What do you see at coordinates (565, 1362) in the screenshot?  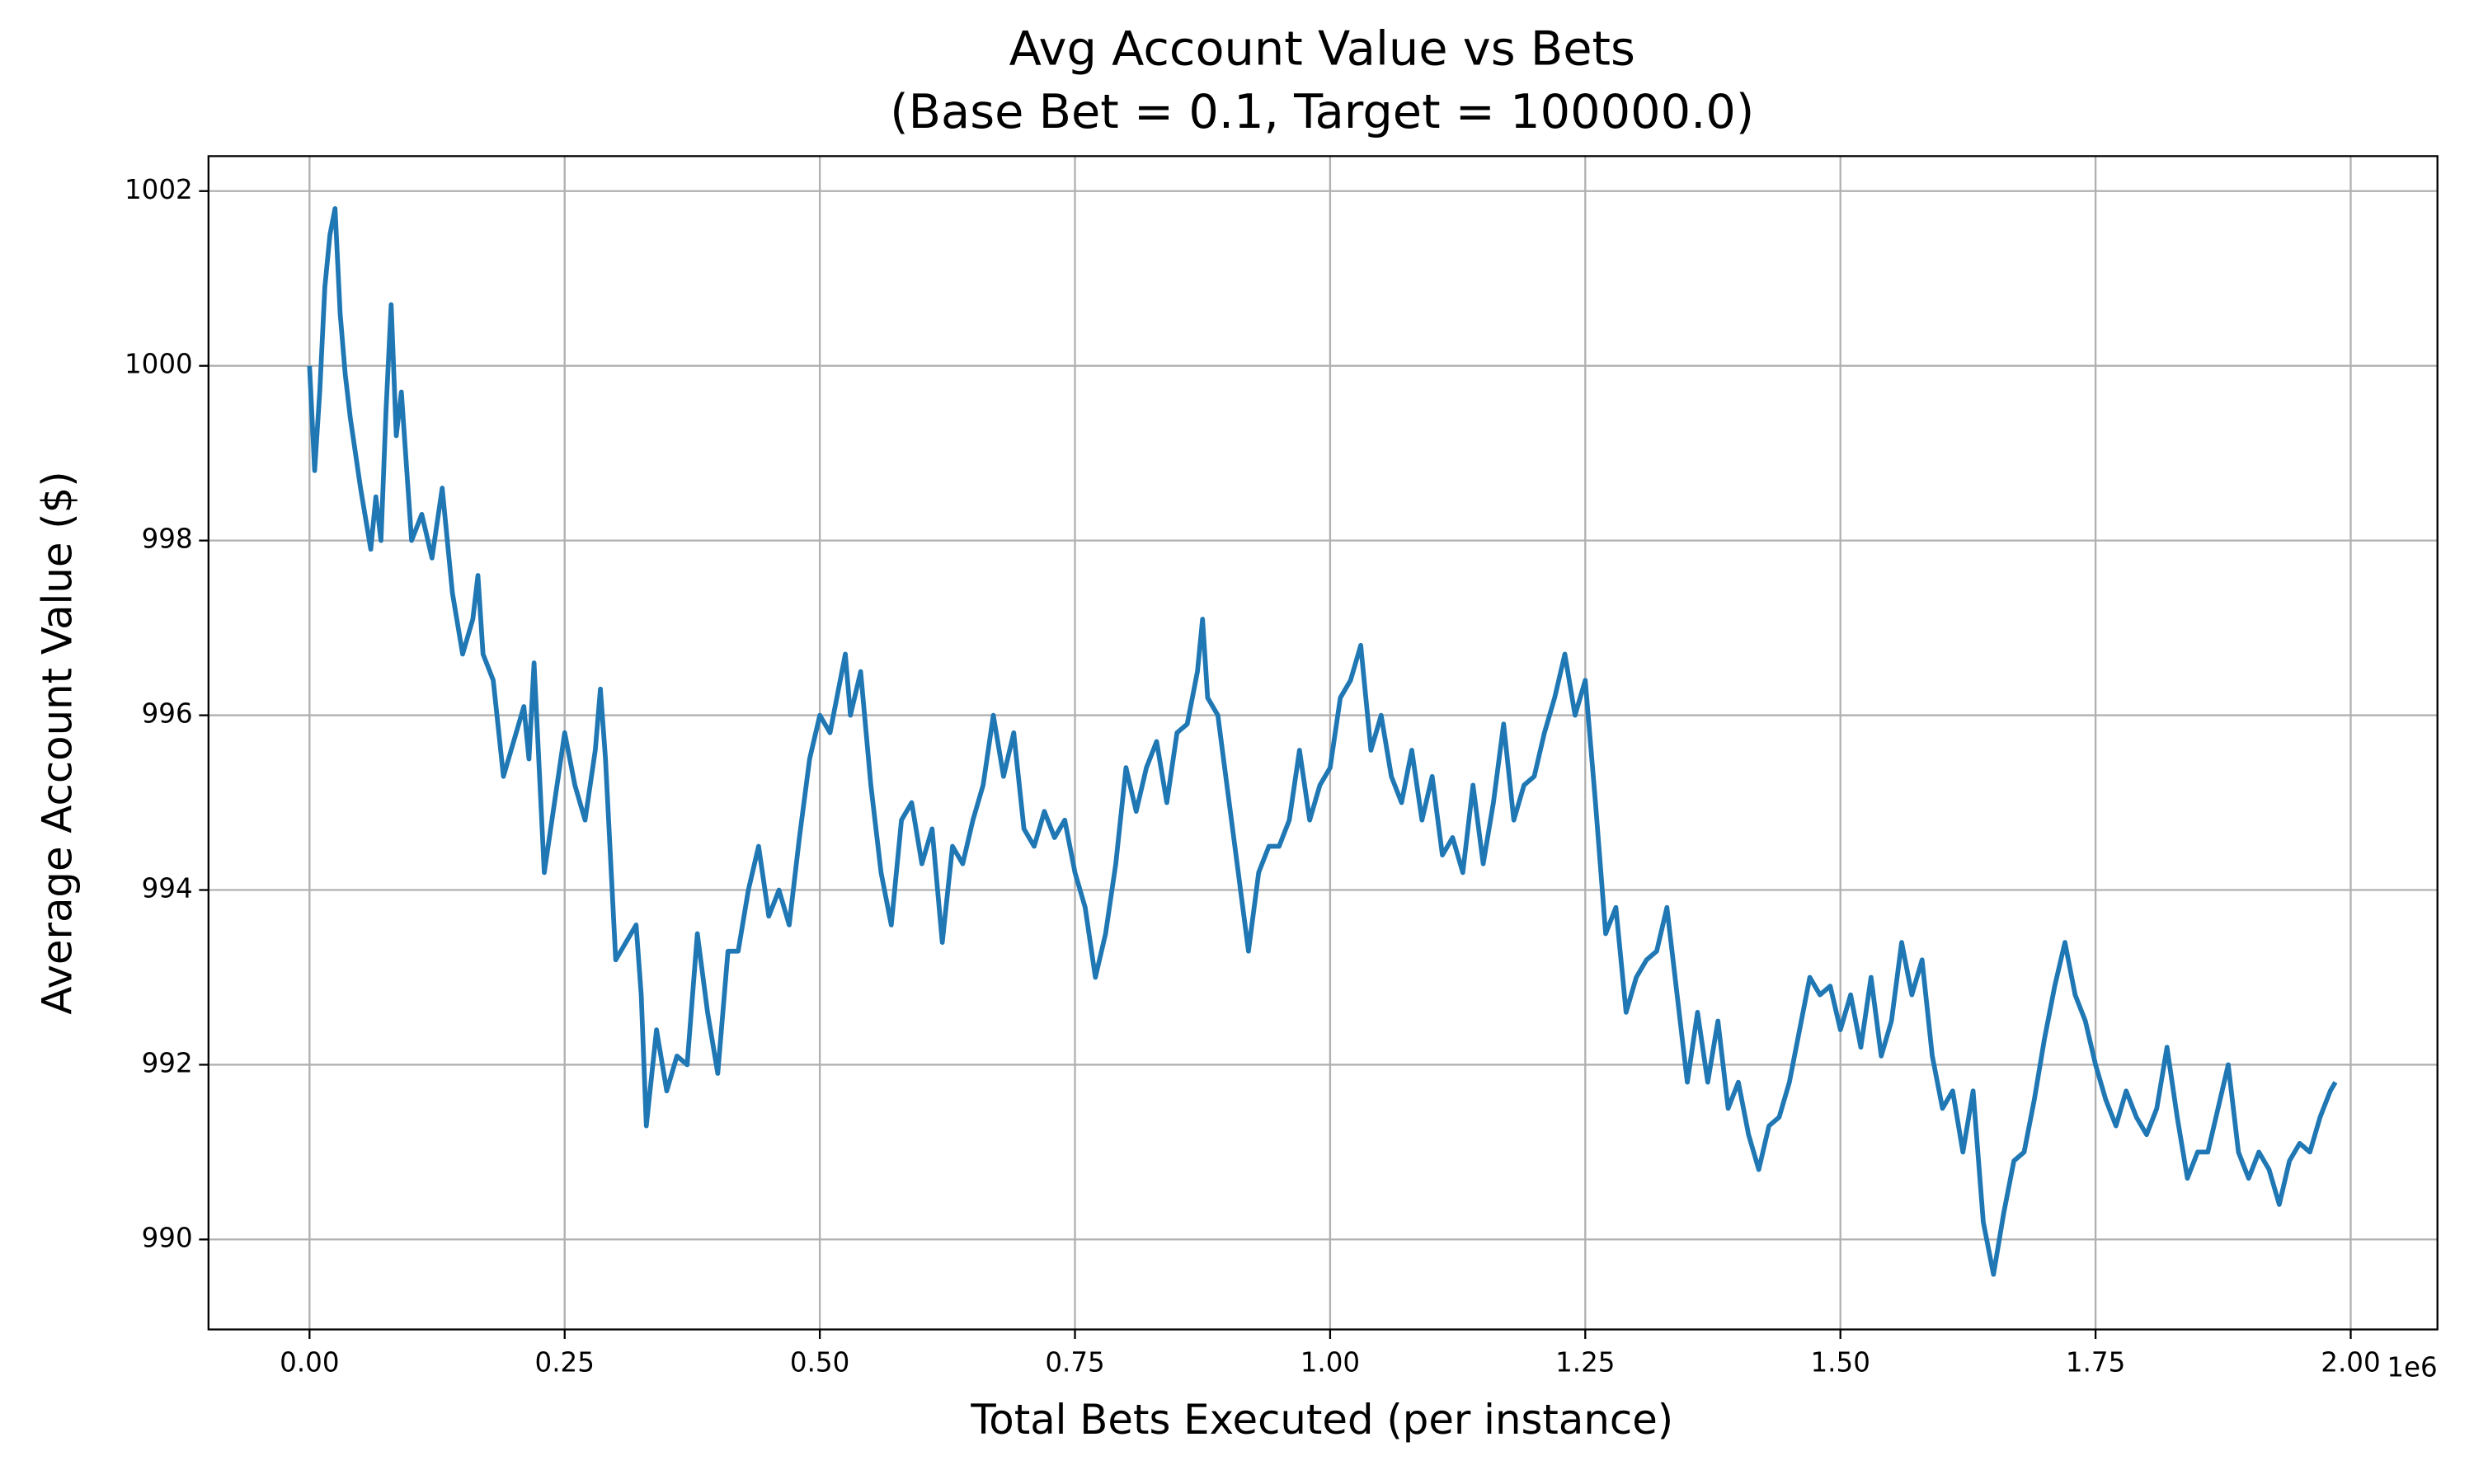 I see `x-tick-label: 0.25` at bounding box center [565, 1362].